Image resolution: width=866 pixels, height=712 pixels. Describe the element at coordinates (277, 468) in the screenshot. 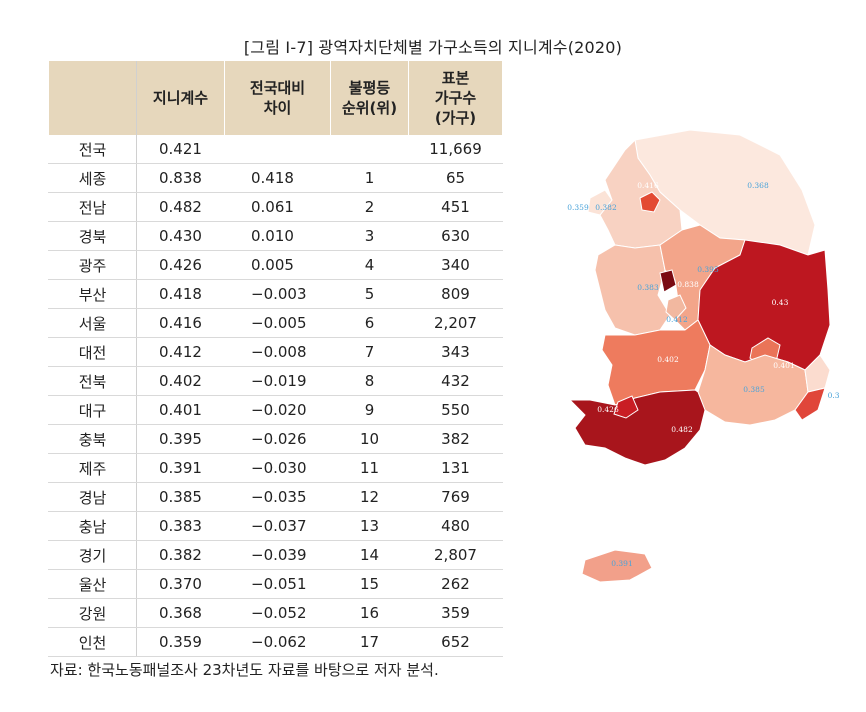

I see `cell-diff: −0.030` at that location.